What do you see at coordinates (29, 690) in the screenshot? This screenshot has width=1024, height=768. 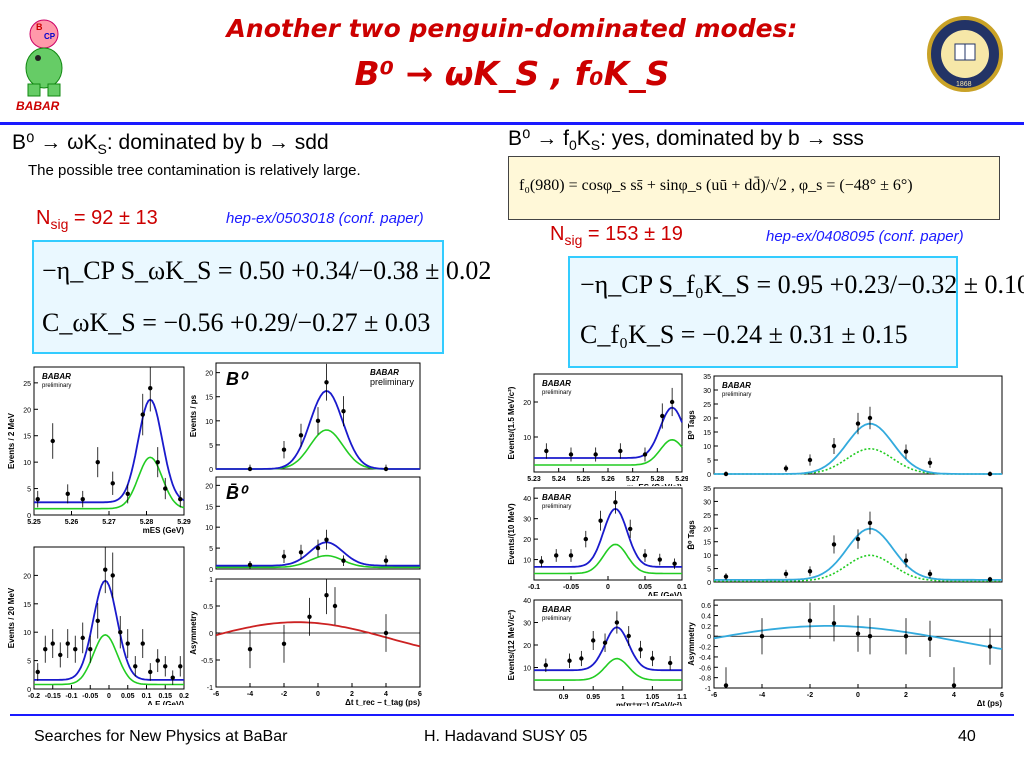 I see `y-tick-label: 0` at bounding box center [29, 690].